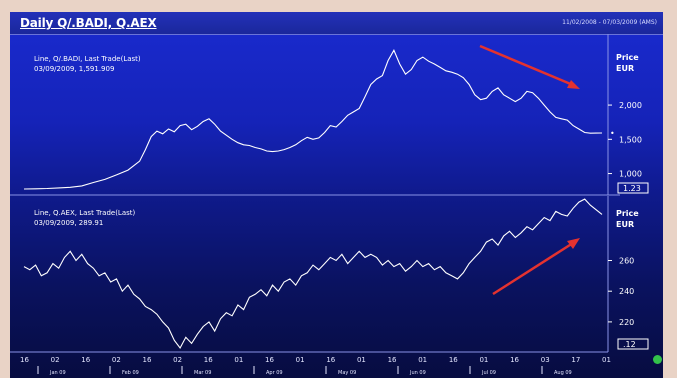 The width and height of the screenshot is (677, 378). I want to click on date-range: 11/02/2008 - 07/03/2009 (AMS), so click(609, 22).